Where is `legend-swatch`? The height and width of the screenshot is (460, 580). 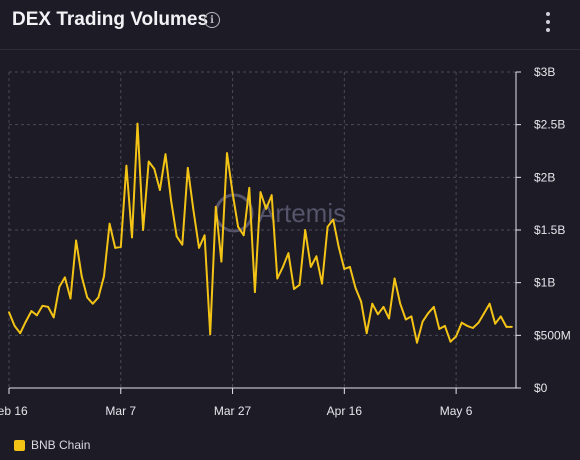
legend-swatch is located at coordinates (19, 445).